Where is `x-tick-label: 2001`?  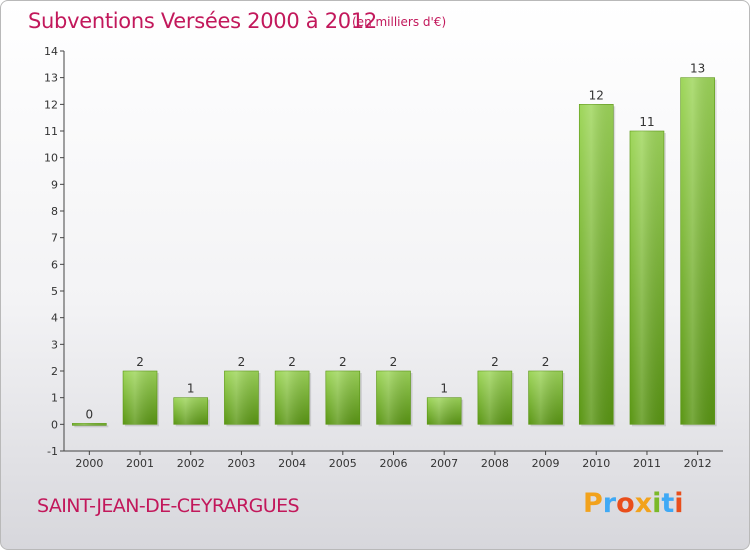 x-tick-label: 2001 is located at coordinates (140, 463).